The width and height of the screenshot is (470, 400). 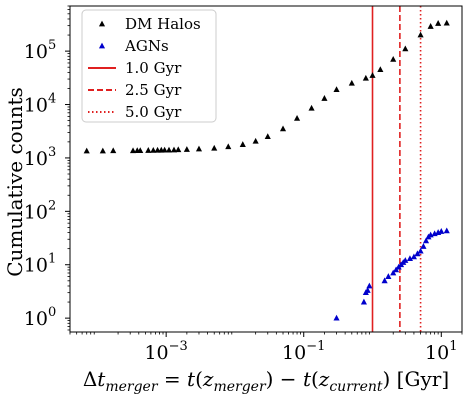 What do you see at coordinates (153, 90) in the screenshot?
I see `legend-label-2-5gyr: 2.5 Gyr` at bounding box center [153, 90].